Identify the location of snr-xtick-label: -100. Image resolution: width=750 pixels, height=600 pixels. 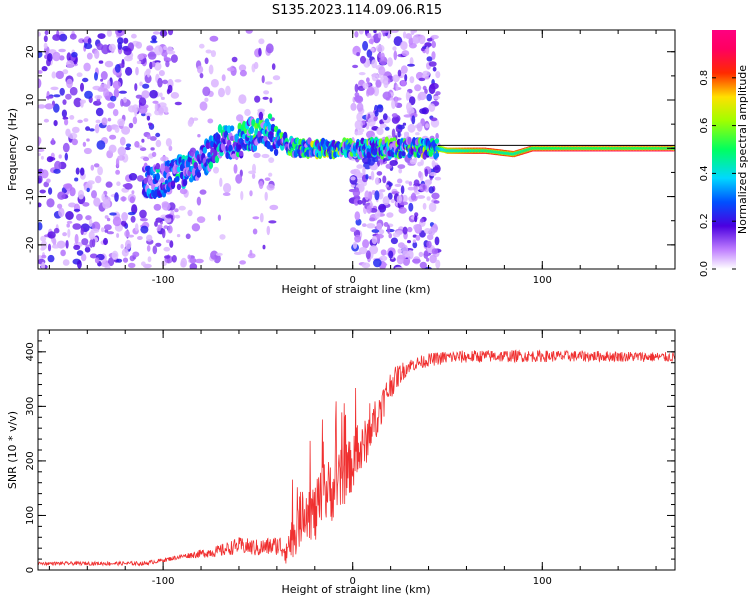
(163, 581).